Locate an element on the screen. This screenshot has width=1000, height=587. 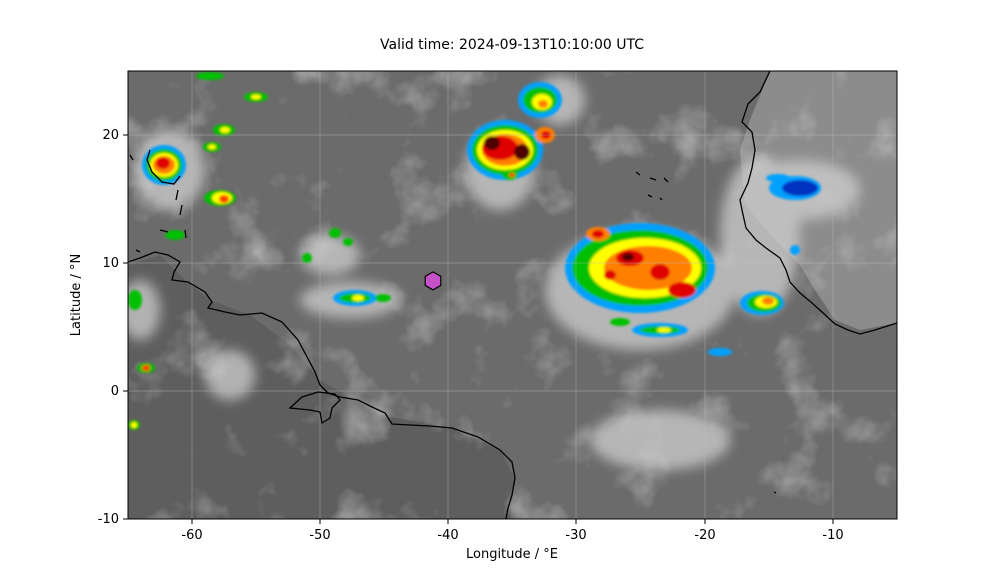
y-tick-label: 10 is located at coordinates (110, 263).